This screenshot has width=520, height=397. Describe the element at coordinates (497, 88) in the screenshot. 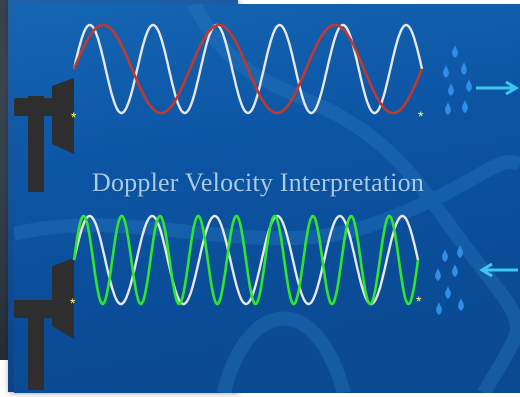

I see `arrow-right-icon` at that location.